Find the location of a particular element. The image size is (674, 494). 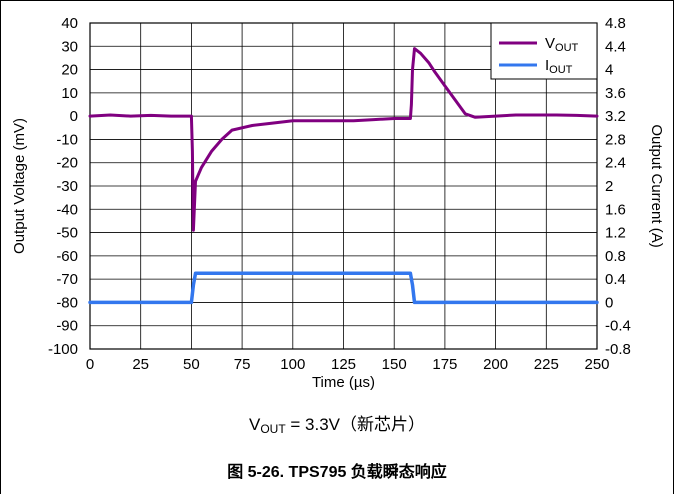

x-tick-label: 225 is located at coordinates (546, 364).